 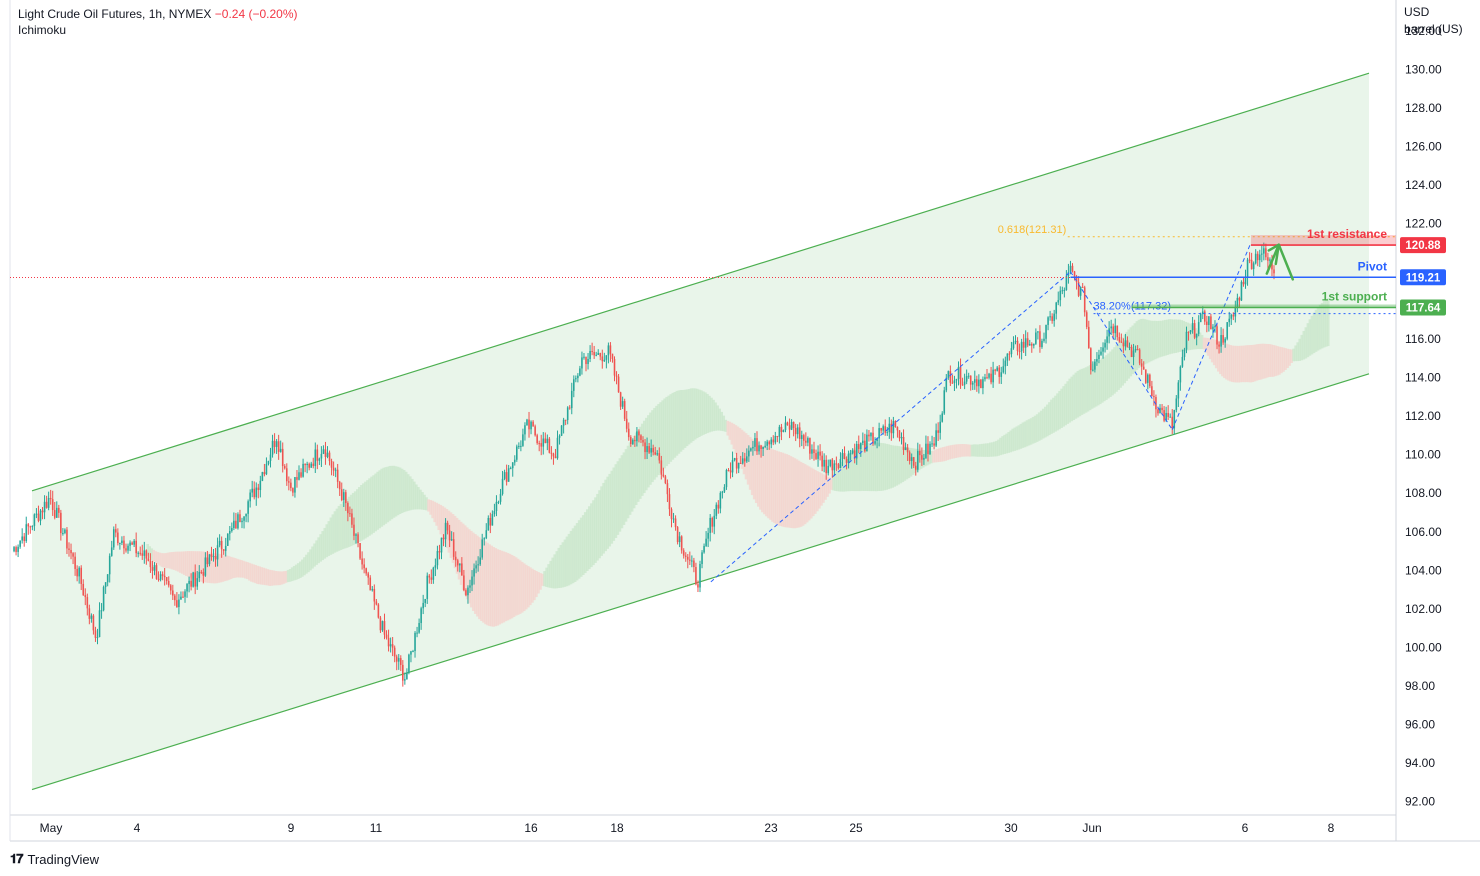 What do you see at coordinates (54, 859) in the screenshot?
I see `tradingview-brand: 𝟏𝟕 TradingView` at bounding box center [54, 859].